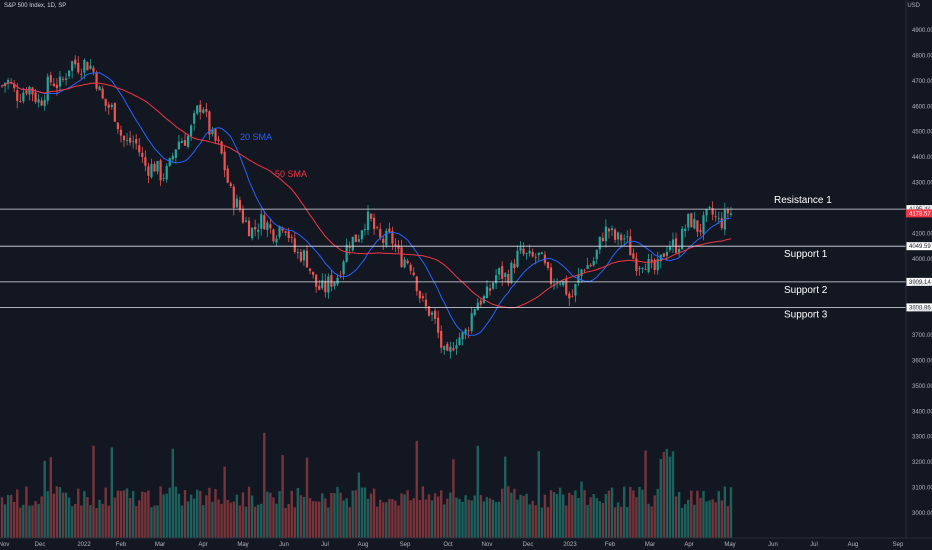 The image size is (932, 550). What do you see at coordinates (922, 184) in the screenshot?
I see `y-tick-label: 4300.00` at bounding box center [922, 184].